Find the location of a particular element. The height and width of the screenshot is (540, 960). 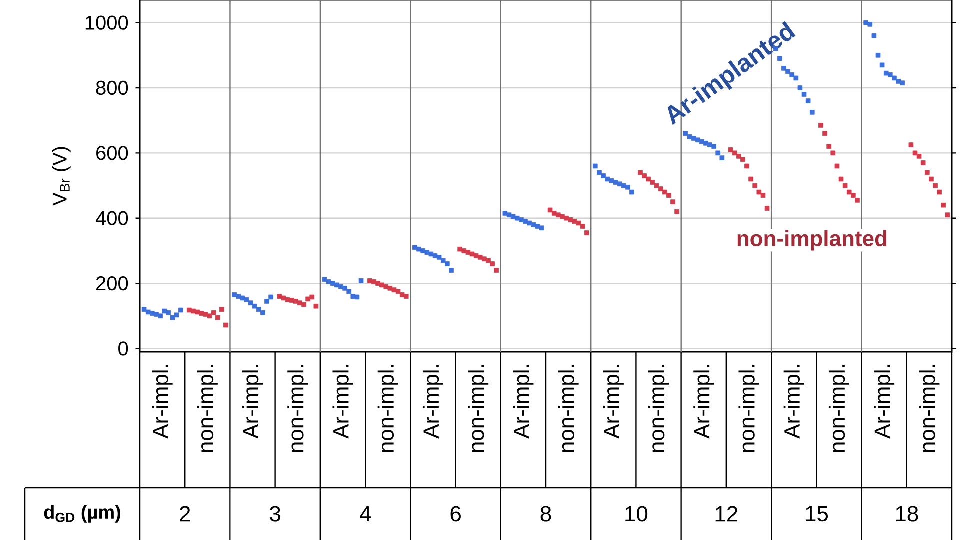

y-tick-label: 400 is located at coordinates (112, 218).